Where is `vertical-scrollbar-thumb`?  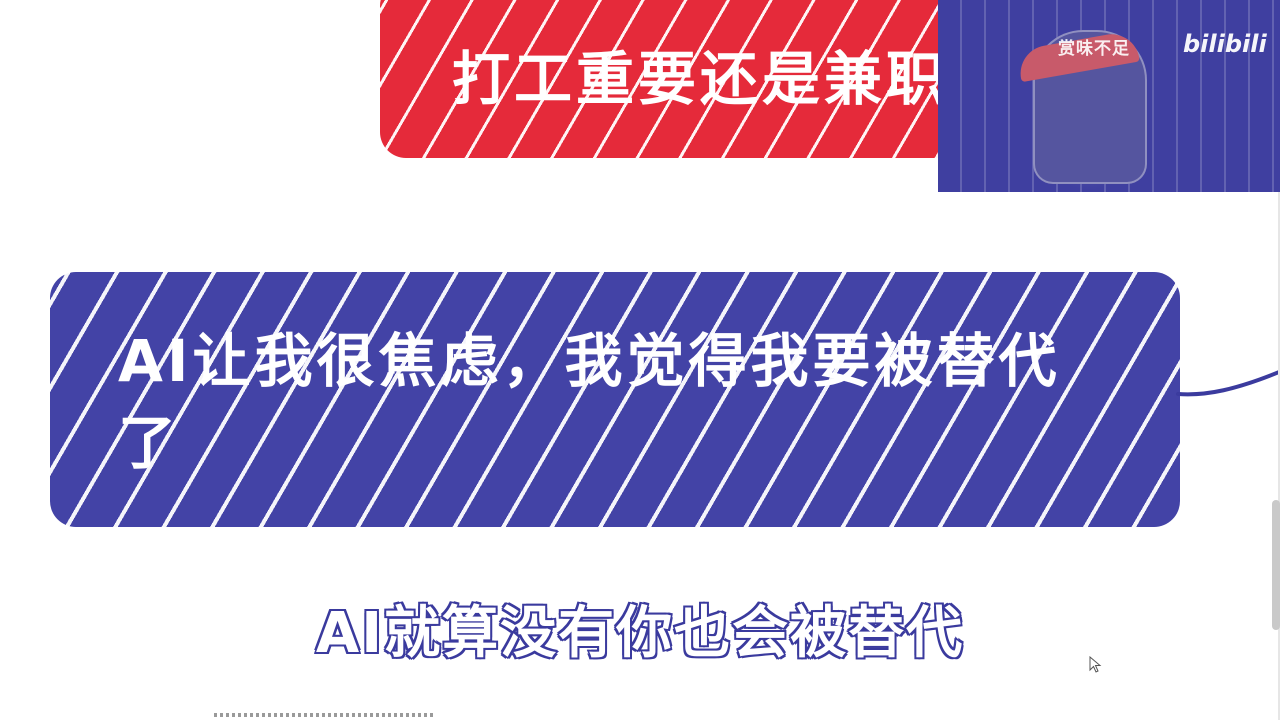
vertical-scrollbar-thumb is located at coordinates (1276, 565).